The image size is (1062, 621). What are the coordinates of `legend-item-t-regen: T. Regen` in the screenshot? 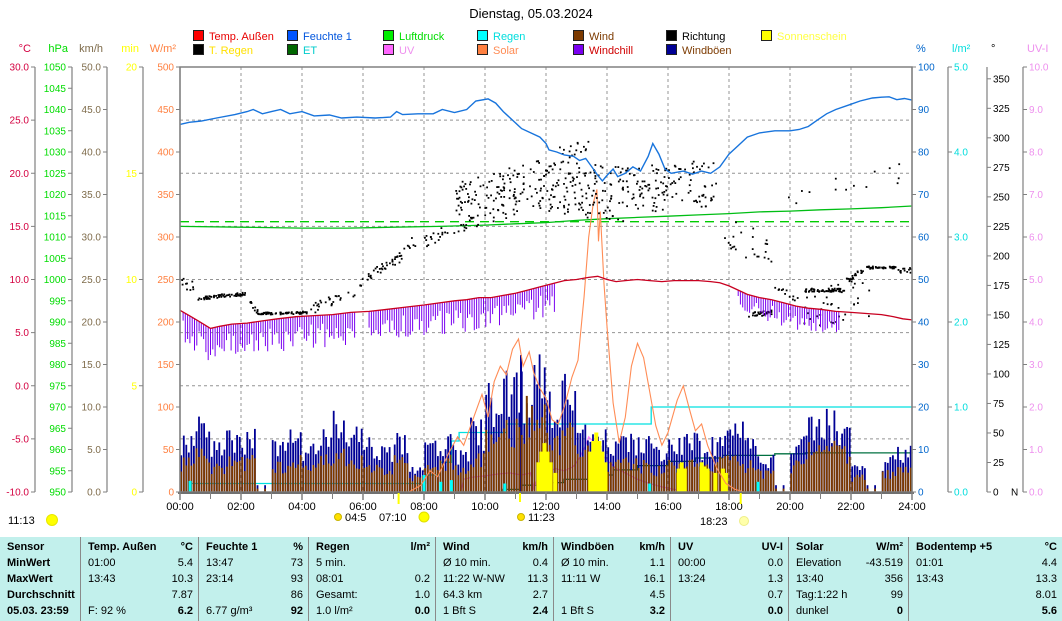 It's located at (223, 50).